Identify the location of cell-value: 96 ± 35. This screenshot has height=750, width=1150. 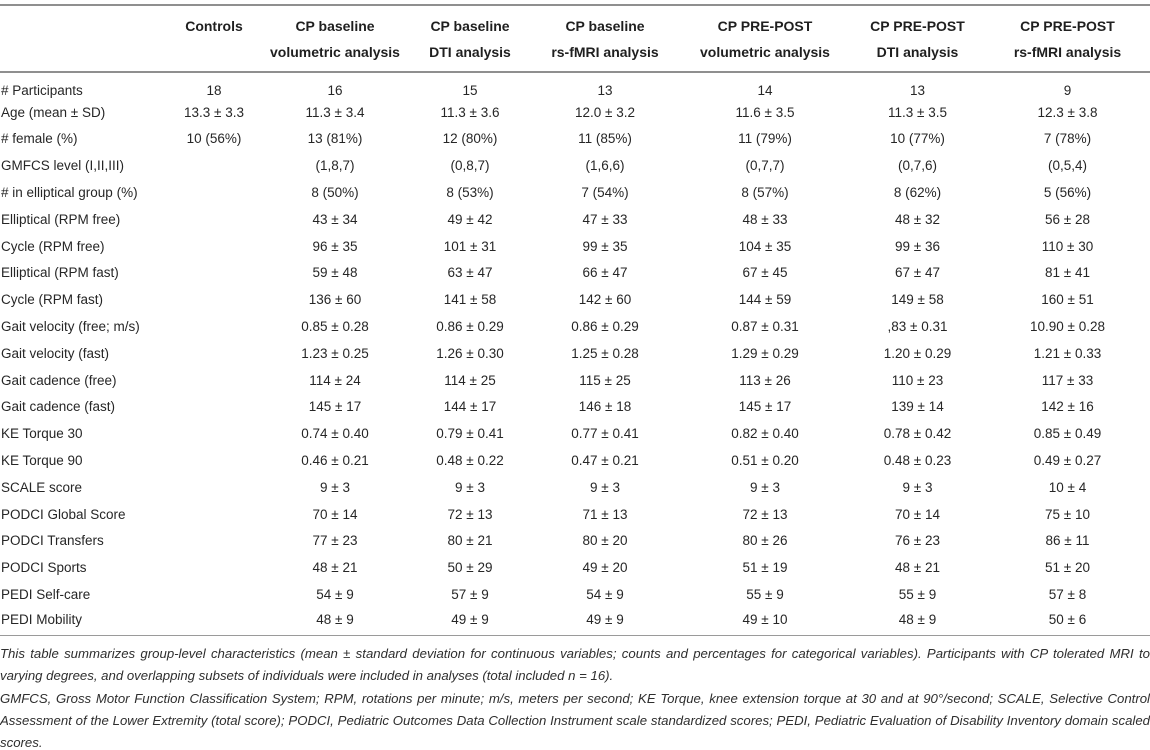
(335, 246).